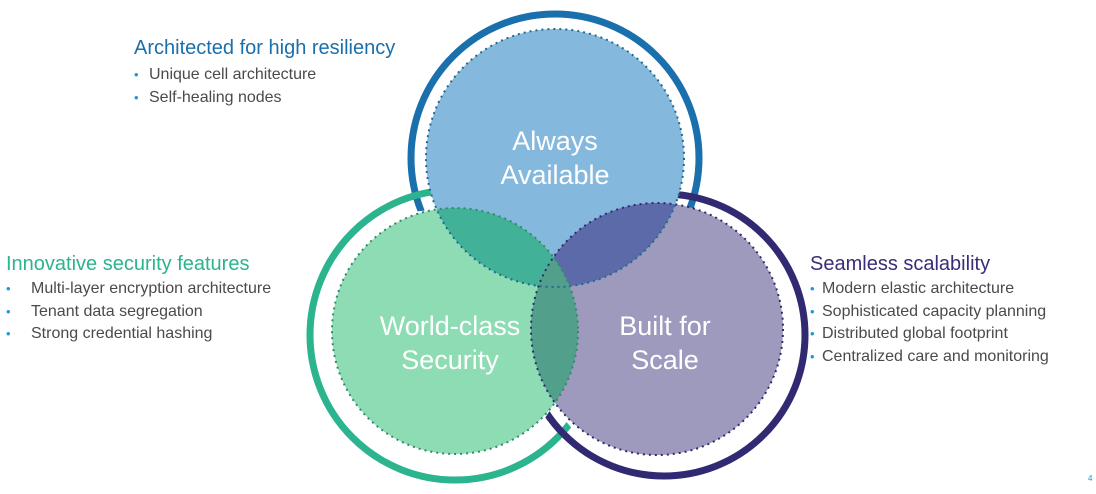  Describe the element at coordinates (502, 247) in the screenshot. I see `overlap-top-left` at that location.